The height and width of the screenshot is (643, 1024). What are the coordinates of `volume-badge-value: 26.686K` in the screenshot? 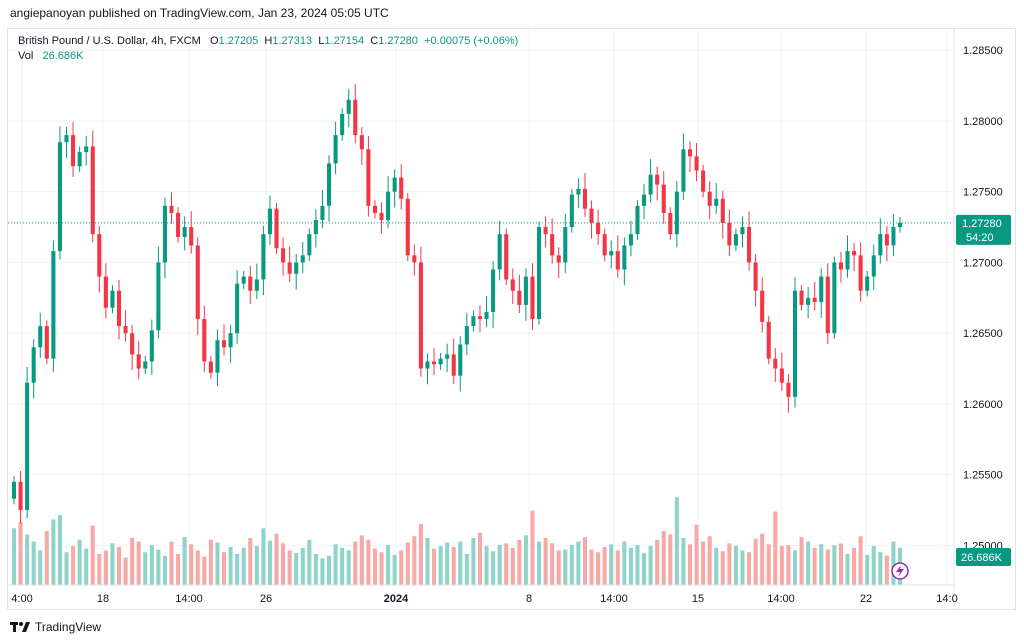 It's located at (982, 558).